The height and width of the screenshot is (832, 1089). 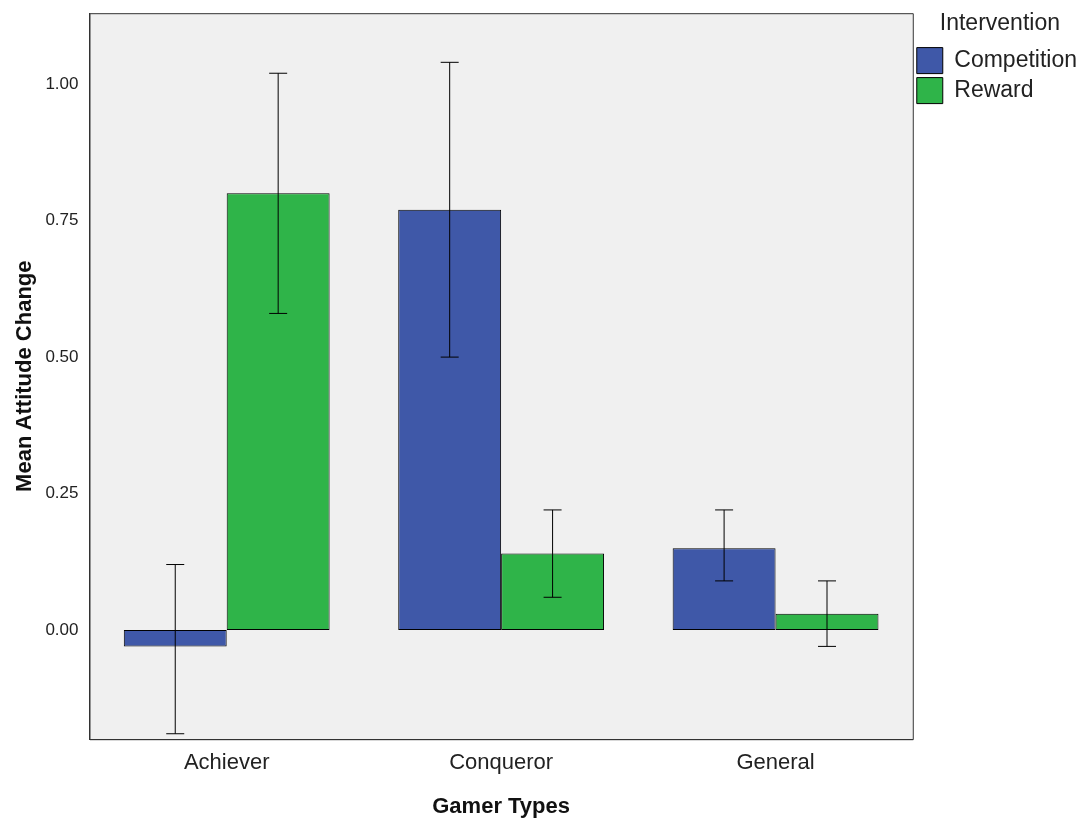 I want to click on x-tick-label: Achiever, so click(x=226, y=762).